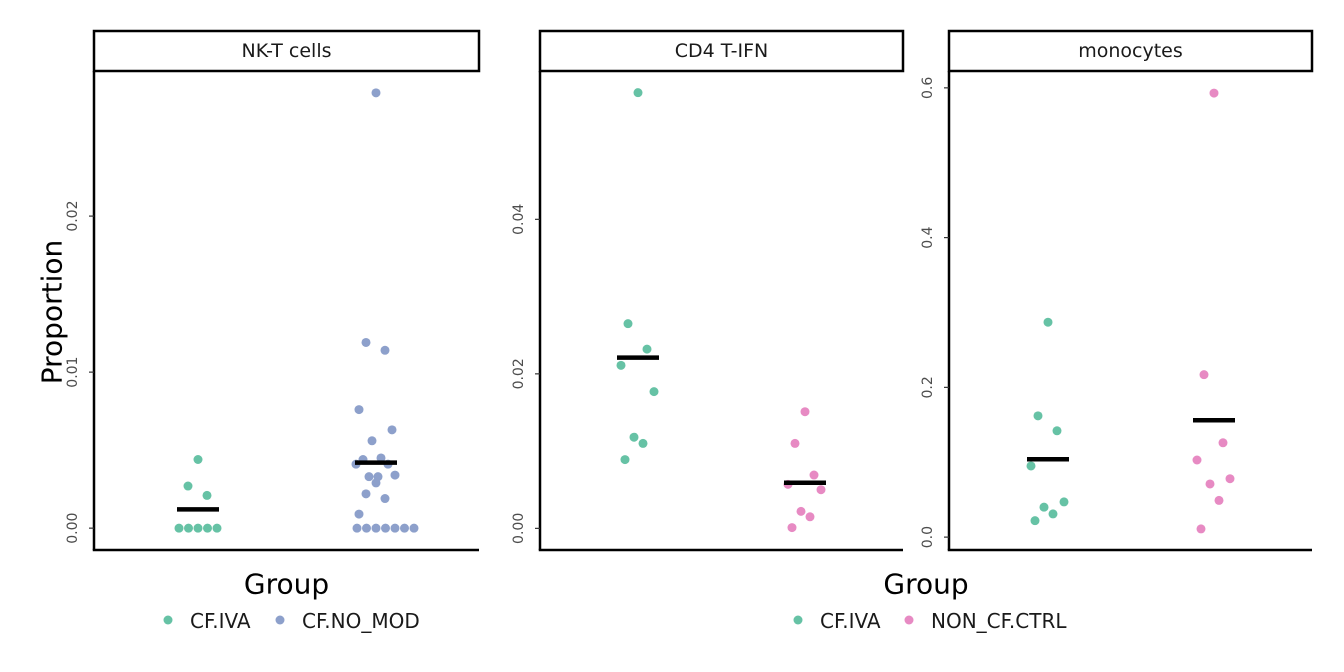  What do you see at coordinates (934, 312) in the screenshot?
I see `y-ticks: 0.0 0.2 0.4 0.6` at bounding box center [934, 312].